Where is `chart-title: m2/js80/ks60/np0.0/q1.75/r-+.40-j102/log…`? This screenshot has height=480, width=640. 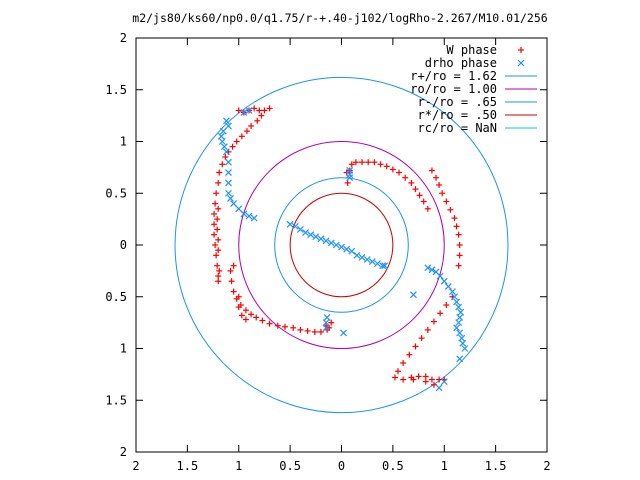 chart-title: m2/js80/ks60/np0.0/q1.75/r-+.40-j102/log… is located at coordinates (339, 18).